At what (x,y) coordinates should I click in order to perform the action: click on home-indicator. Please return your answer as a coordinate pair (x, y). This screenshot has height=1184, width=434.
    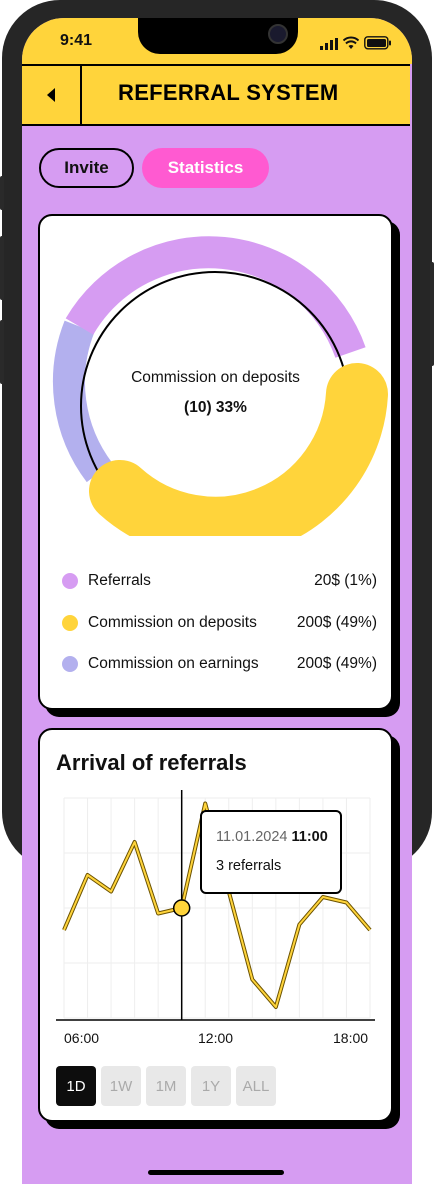
    Looking at the image, I should click on (216, 1172).